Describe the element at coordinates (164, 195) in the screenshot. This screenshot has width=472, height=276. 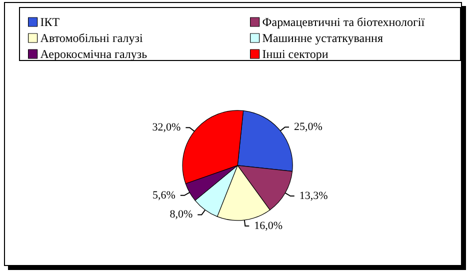
I see `data-label: 5,6%` at that location.